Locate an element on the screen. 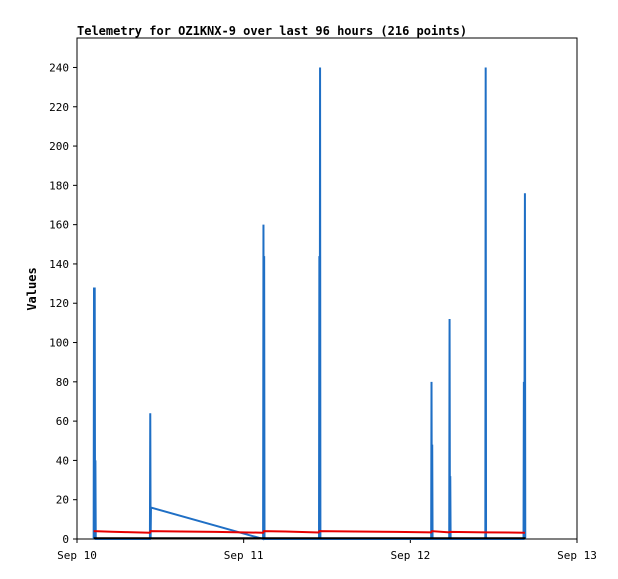  y-tick-label: 200 is located at coordinates (59, 146).